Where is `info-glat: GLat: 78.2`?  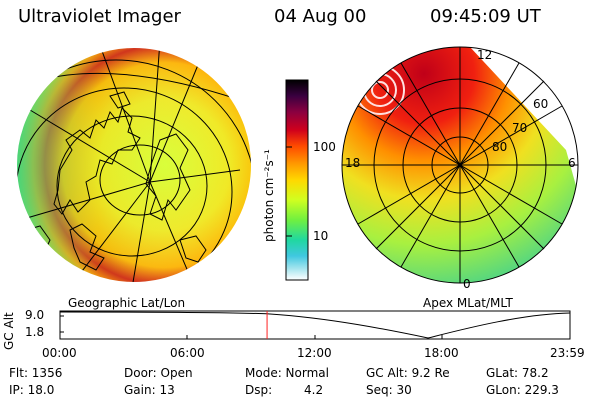
info-glat: GLat: 78.2 is located at coordinates (517, 373).